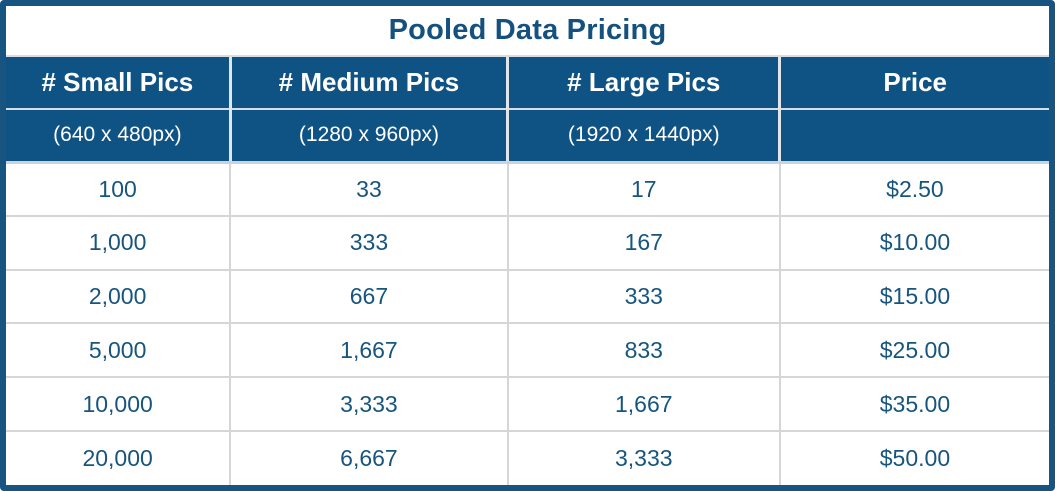 Image resolution: width=1055 pixels, height=491 pixels. I want to click on column-header-large-pics: # Large Pics, so click(644, 83).